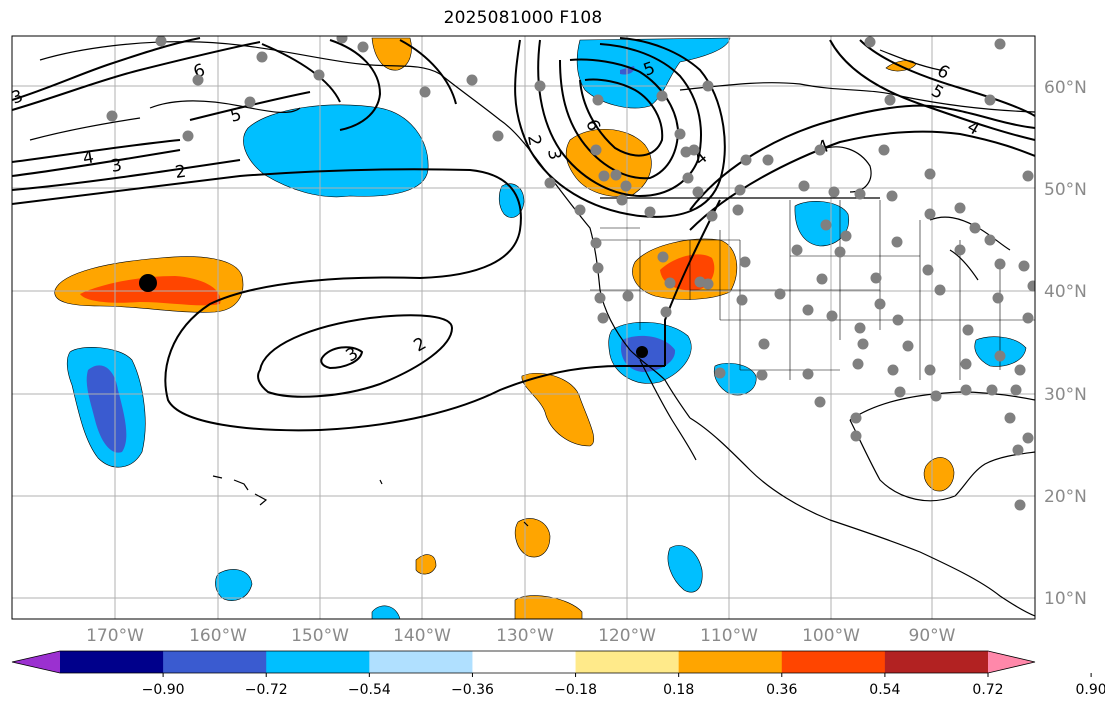 The image size is (1105, 712). What do you see at coordinates (420, 345) in the screenshot?
I see `contour-label: 2` at bounding box center [420, 345].